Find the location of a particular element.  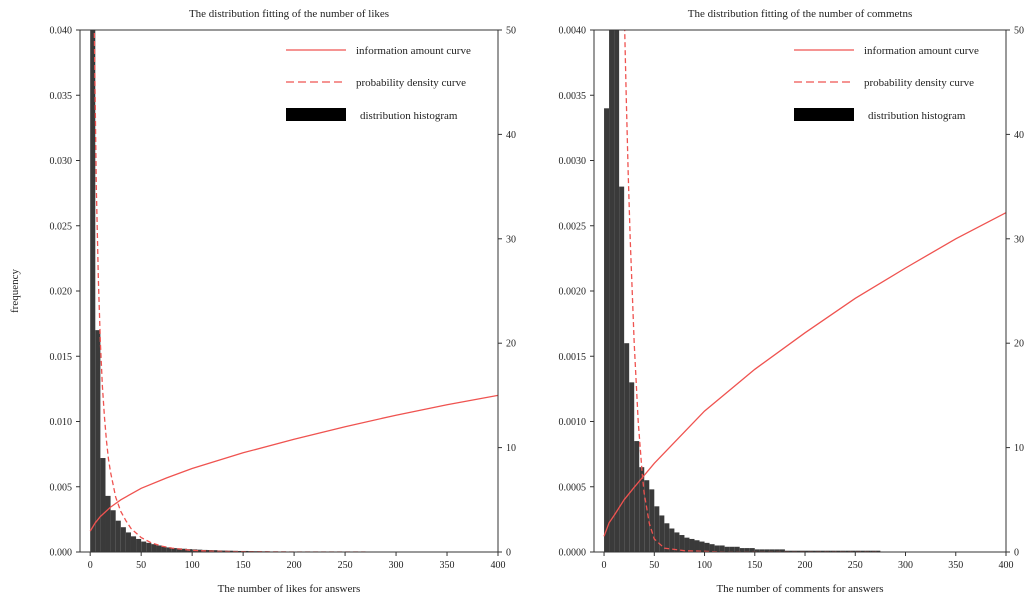

y-axis-label: frequency is located at coordinates (15, 291).